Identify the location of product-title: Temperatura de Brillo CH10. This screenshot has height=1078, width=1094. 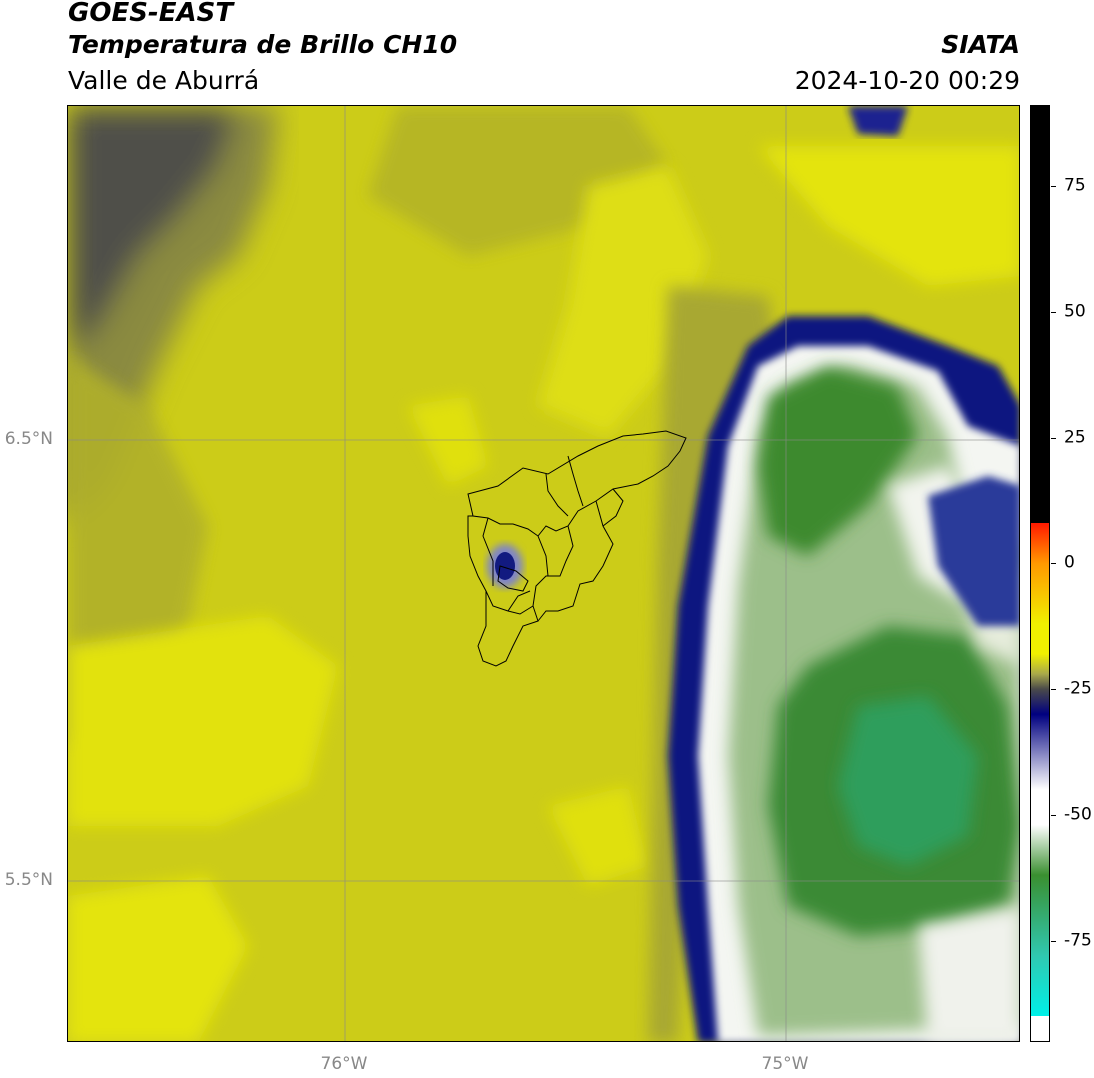
(263, 44).